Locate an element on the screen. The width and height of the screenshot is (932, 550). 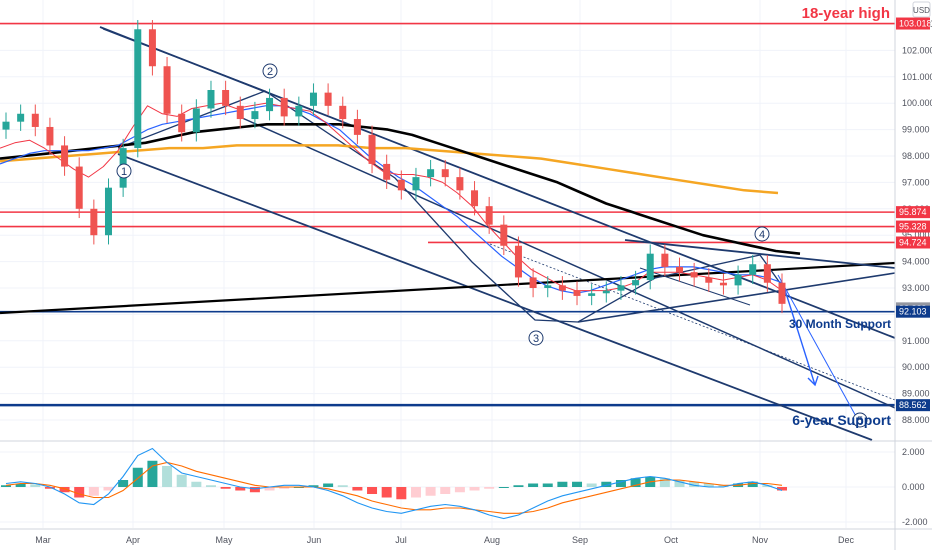
price-tag-label: 88.562 is located at coordinates (913, 405).